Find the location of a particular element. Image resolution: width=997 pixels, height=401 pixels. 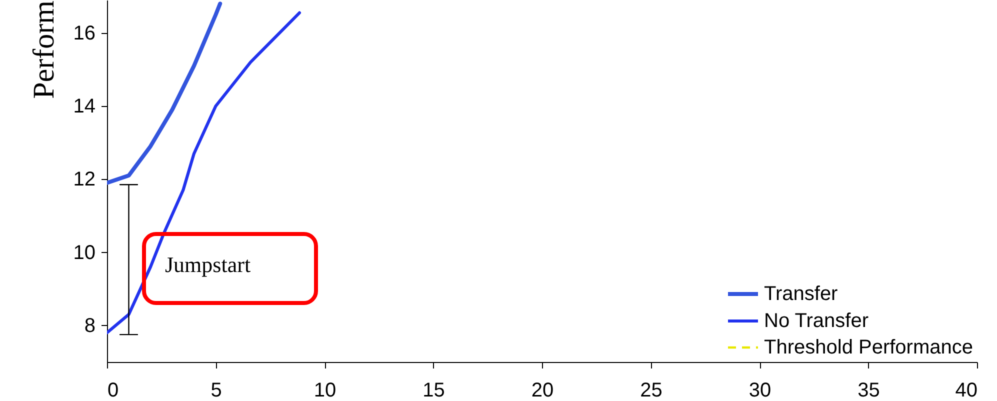

legend-label: Threshold Performance is located at coordinates (868, 347).